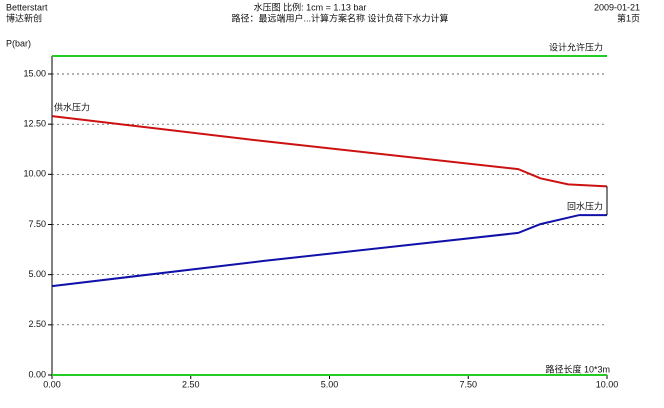  Describe the element at coordinates (607, 384) in the screenshot. I see `x-tick-label: 10.00` at that location.